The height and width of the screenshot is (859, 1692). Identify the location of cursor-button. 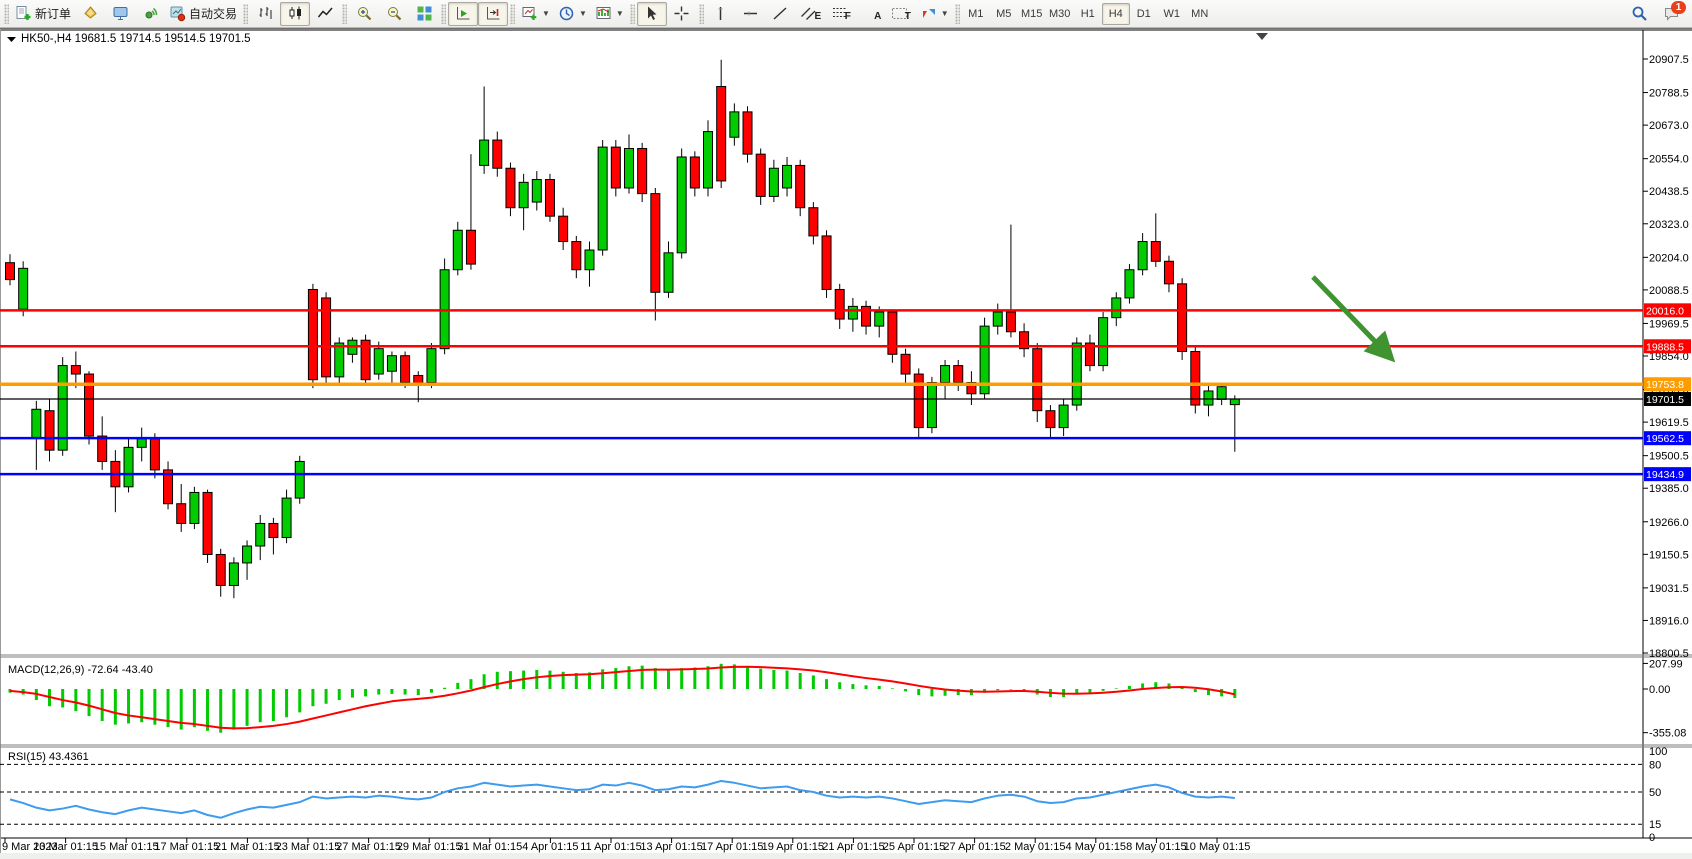
(651, 13).